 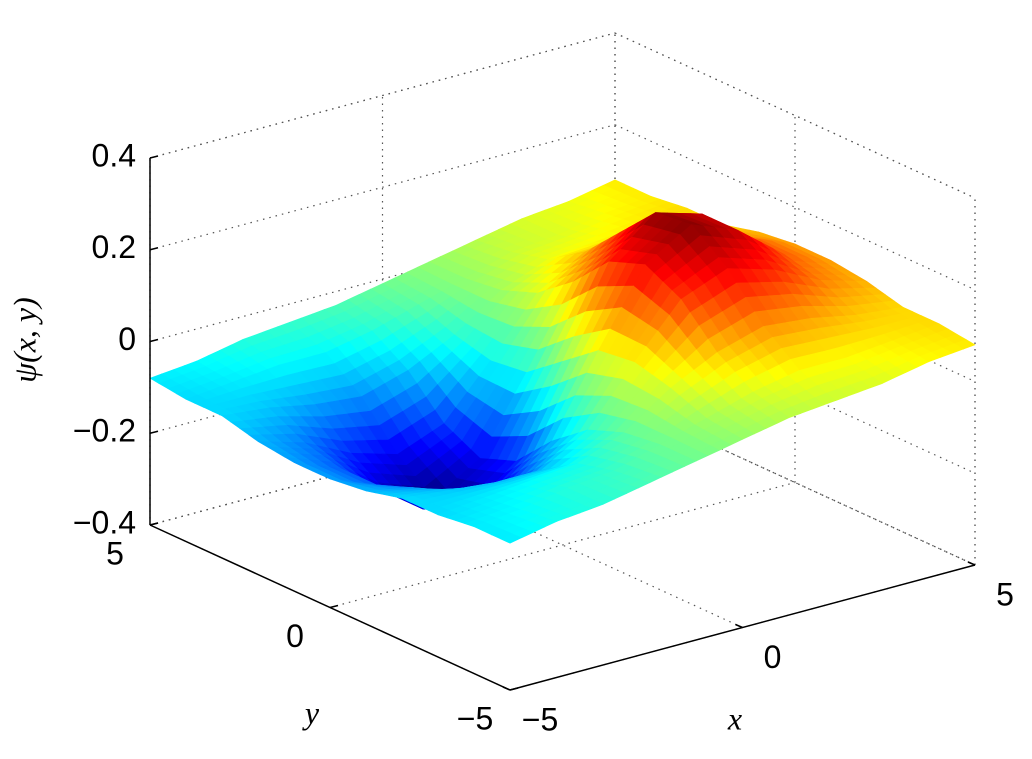 I want to click on y-tick-label: 0, so click(x=295, y=636).